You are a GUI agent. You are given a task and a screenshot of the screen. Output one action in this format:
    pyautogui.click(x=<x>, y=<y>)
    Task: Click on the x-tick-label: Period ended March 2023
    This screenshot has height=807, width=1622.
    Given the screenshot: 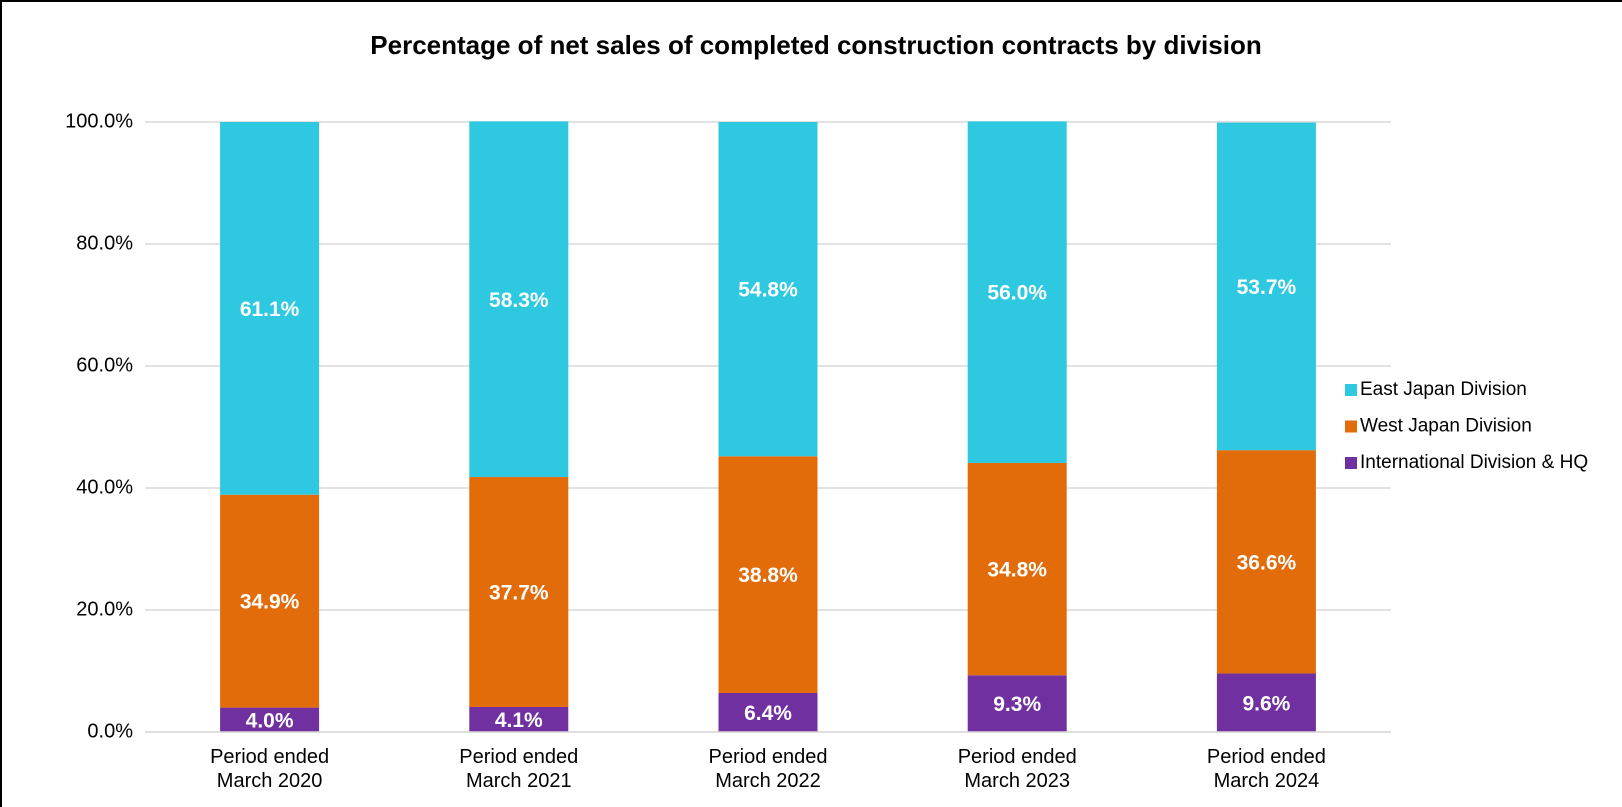 What is the action you would take?
    pyautogui.click(x=1017, y=769)
    